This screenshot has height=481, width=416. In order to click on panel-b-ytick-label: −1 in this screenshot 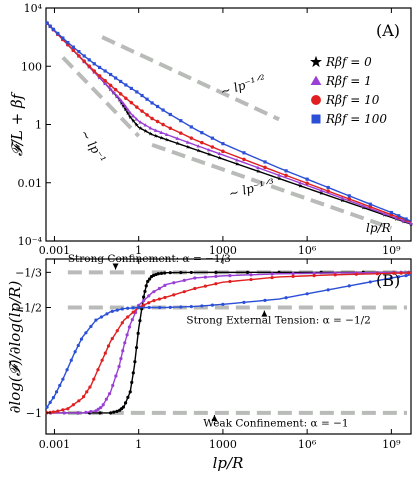, I will do `click(34, 413)`.